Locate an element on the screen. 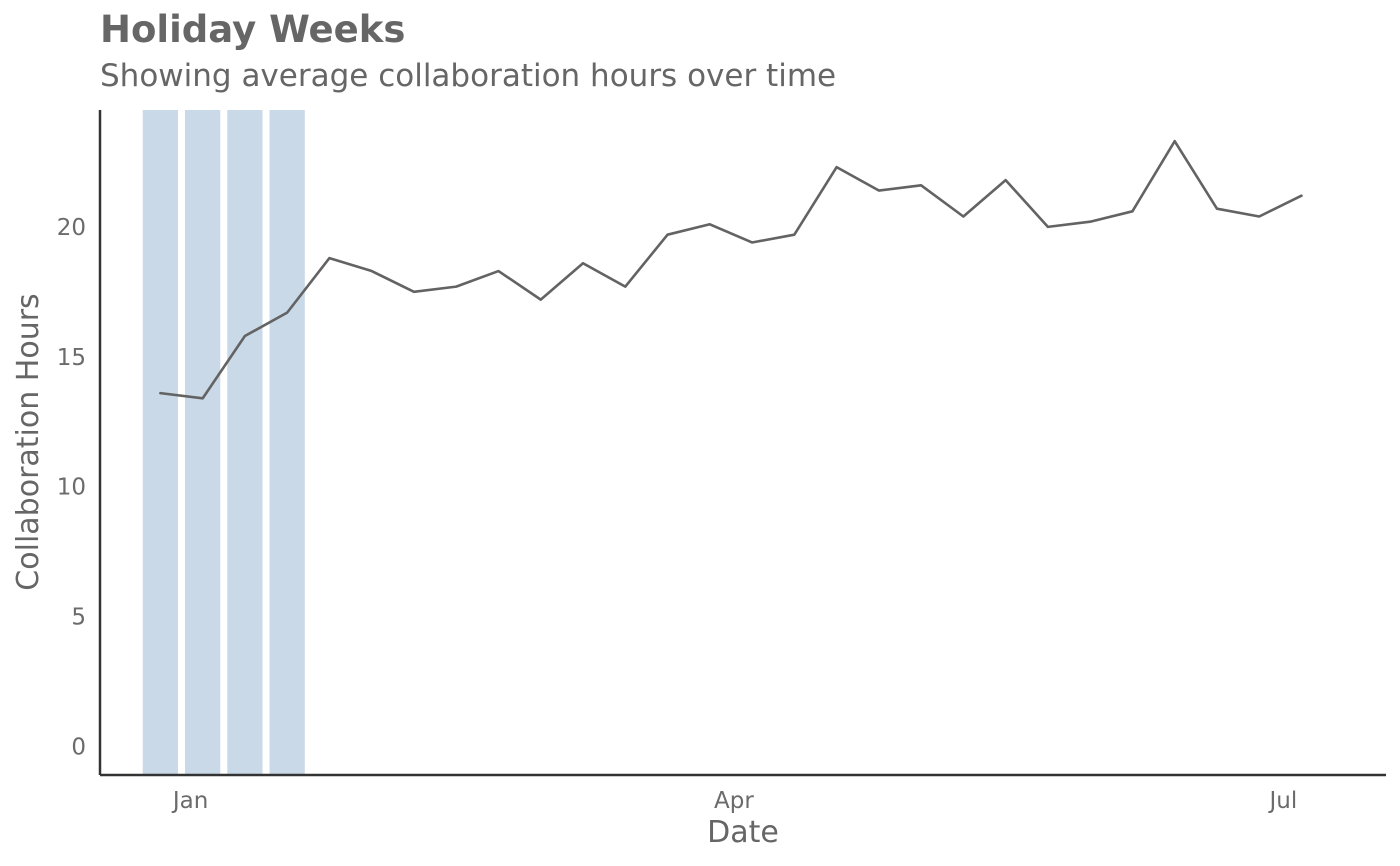 The height and width of the screenshot is (866, 1400). y-tick-label: 5 is located at coordinates (78, 618).